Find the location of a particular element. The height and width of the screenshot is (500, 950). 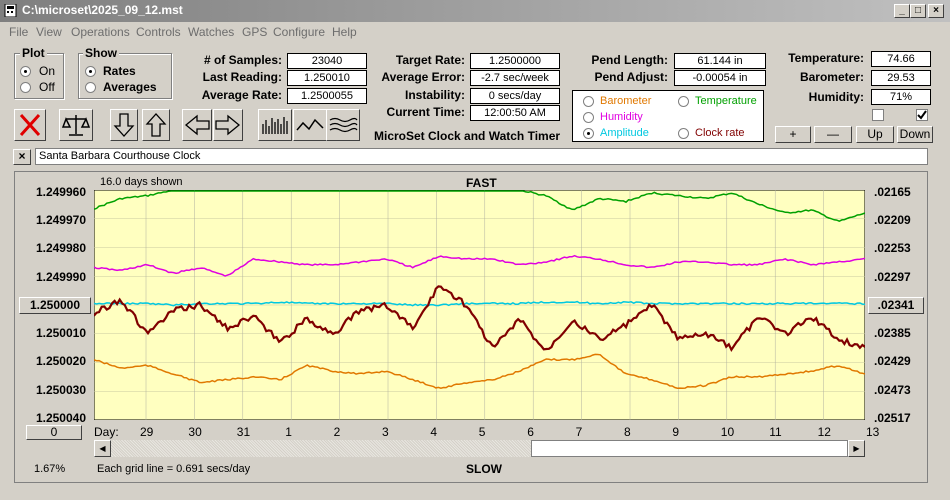

series-line-temperature is located at coordinates (479, 206).